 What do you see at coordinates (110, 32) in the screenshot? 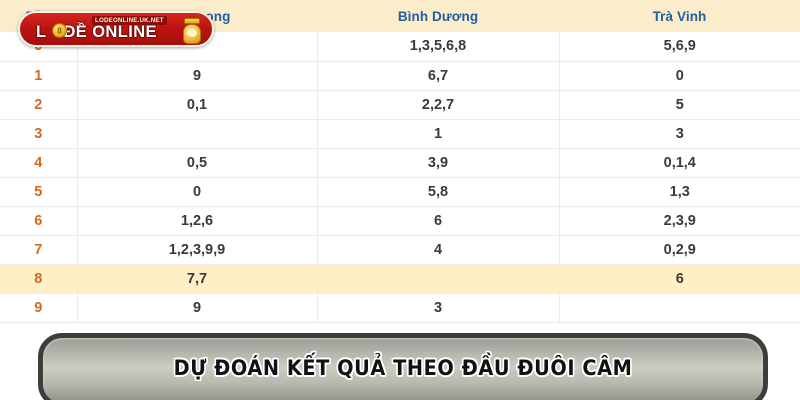
I see `logo-brand-suffix: ĐỀ ONLINE` at bounding box center [110, 32].